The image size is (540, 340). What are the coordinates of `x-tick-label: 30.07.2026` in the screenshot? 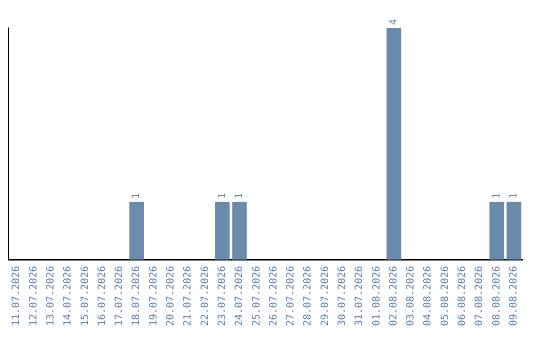 It's located at (342, 296).